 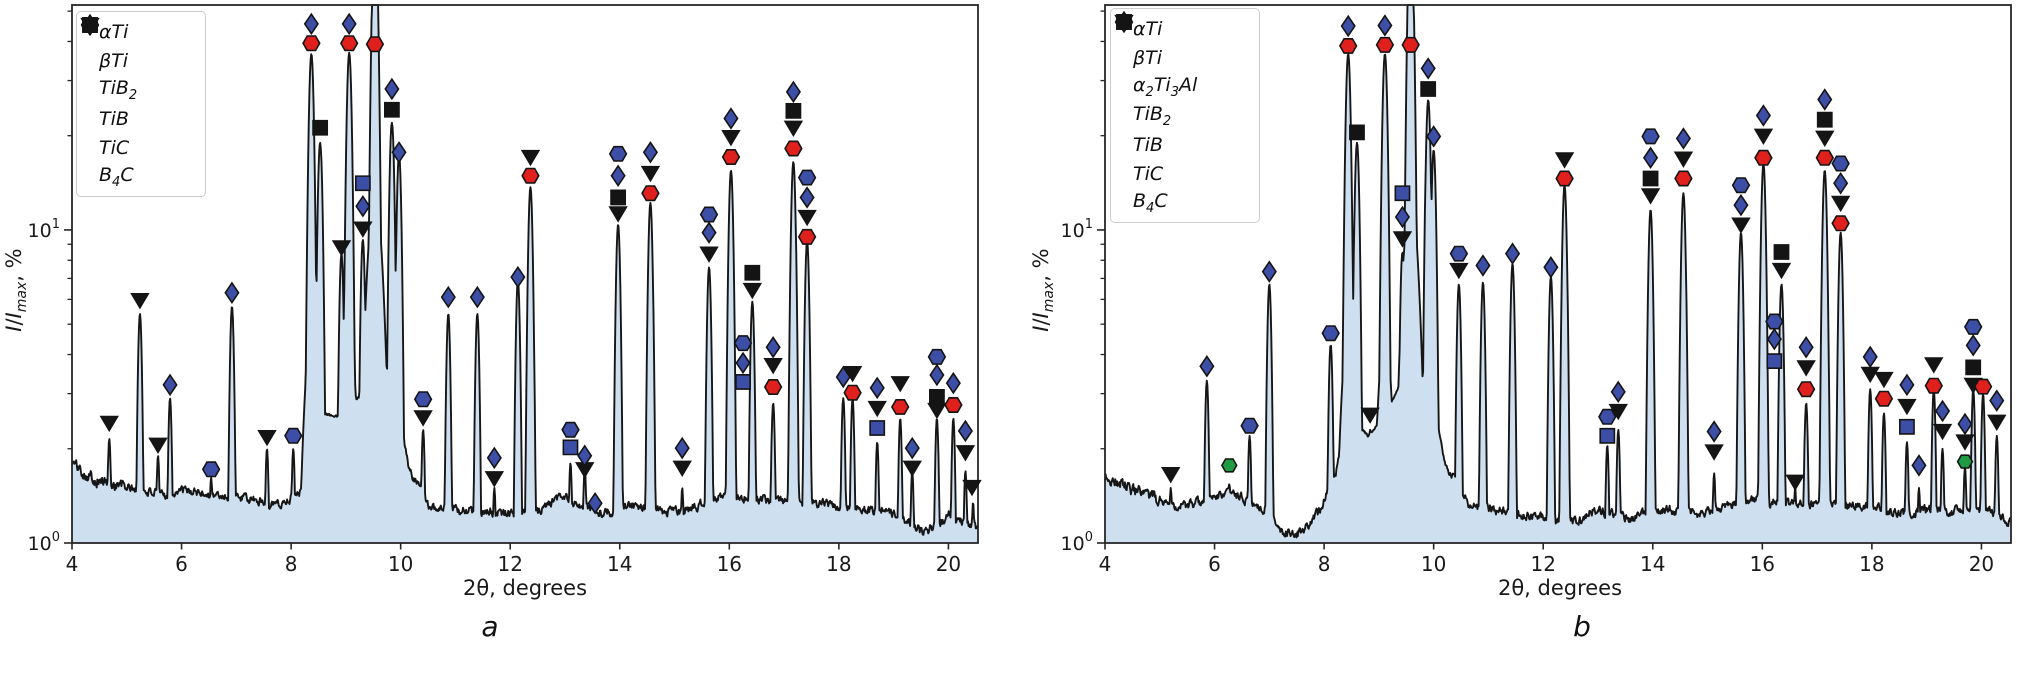 I want to click on x-tick-label: 16, so click(x=729, y=564).